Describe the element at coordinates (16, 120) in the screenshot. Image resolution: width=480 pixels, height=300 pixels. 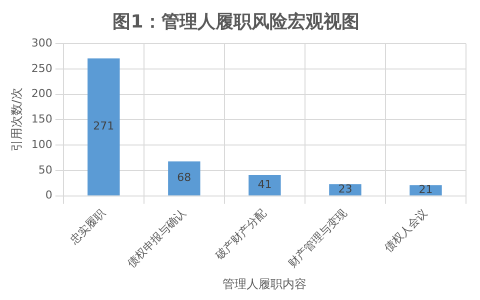
I see `y-axis-title: 引用次数/次` at that location.